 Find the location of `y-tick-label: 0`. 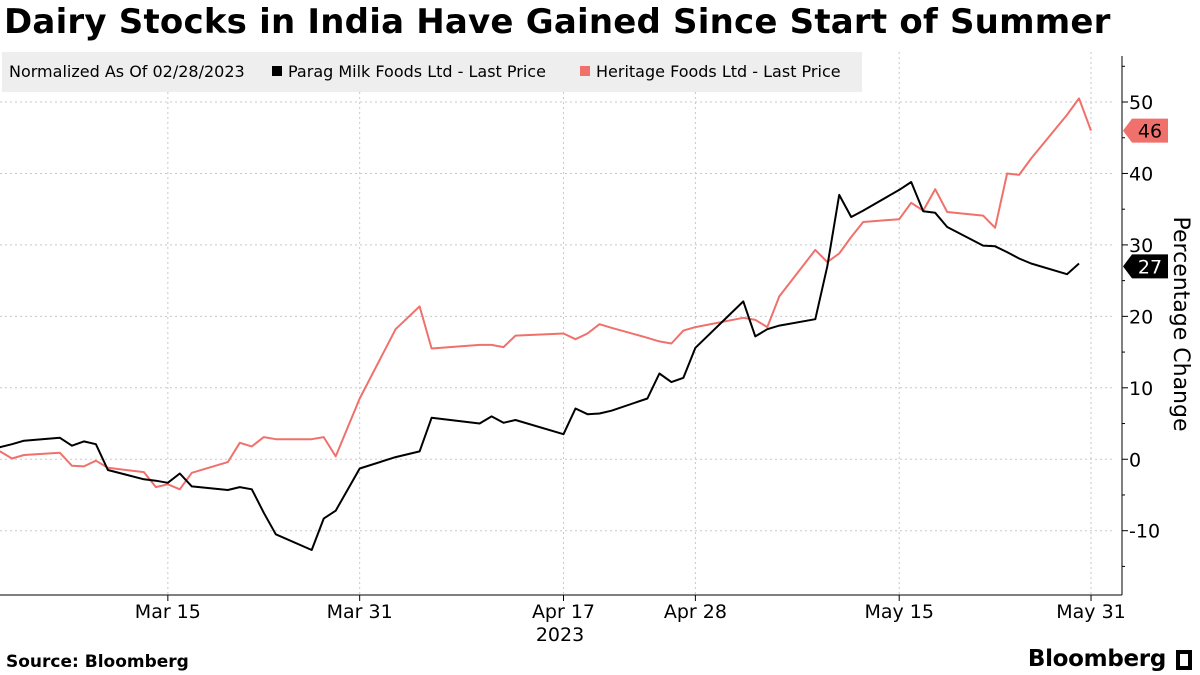

y-tick-label: 0 is located at coordinates (1135, 460).